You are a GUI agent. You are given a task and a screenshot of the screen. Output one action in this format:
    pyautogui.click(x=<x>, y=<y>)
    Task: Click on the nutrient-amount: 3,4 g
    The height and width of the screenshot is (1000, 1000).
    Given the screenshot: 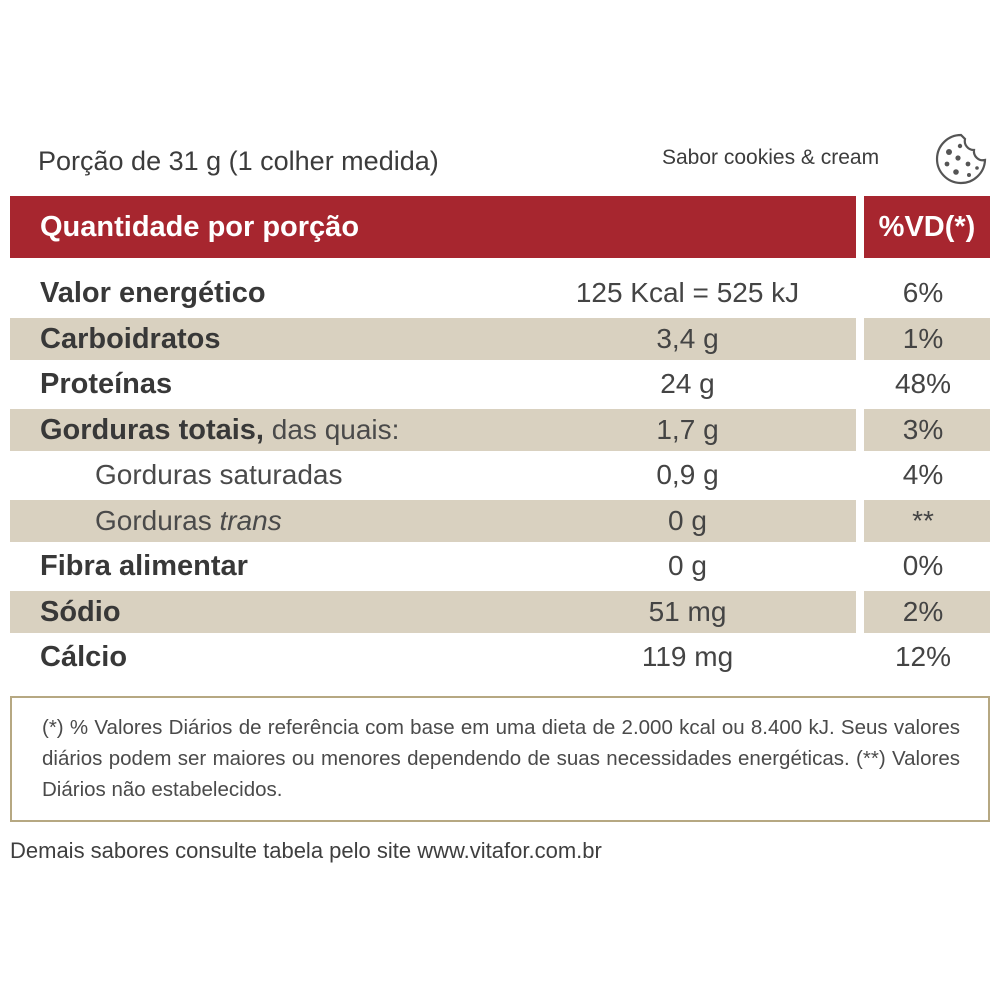 What is the action you would take?
    pyautogui.click(x=687, y=338)
    